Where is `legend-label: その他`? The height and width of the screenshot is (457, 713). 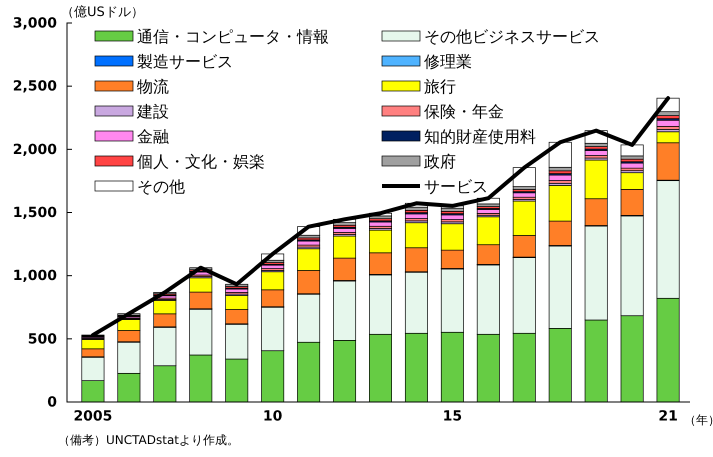 legend-label: その他 is located at coordinates (161, 186).